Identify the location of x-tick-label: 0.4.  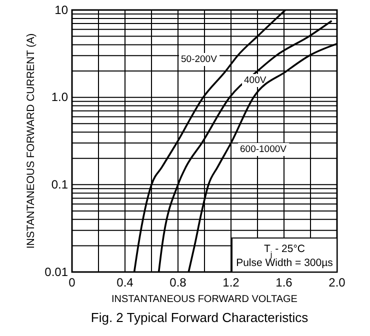
(125, 283).